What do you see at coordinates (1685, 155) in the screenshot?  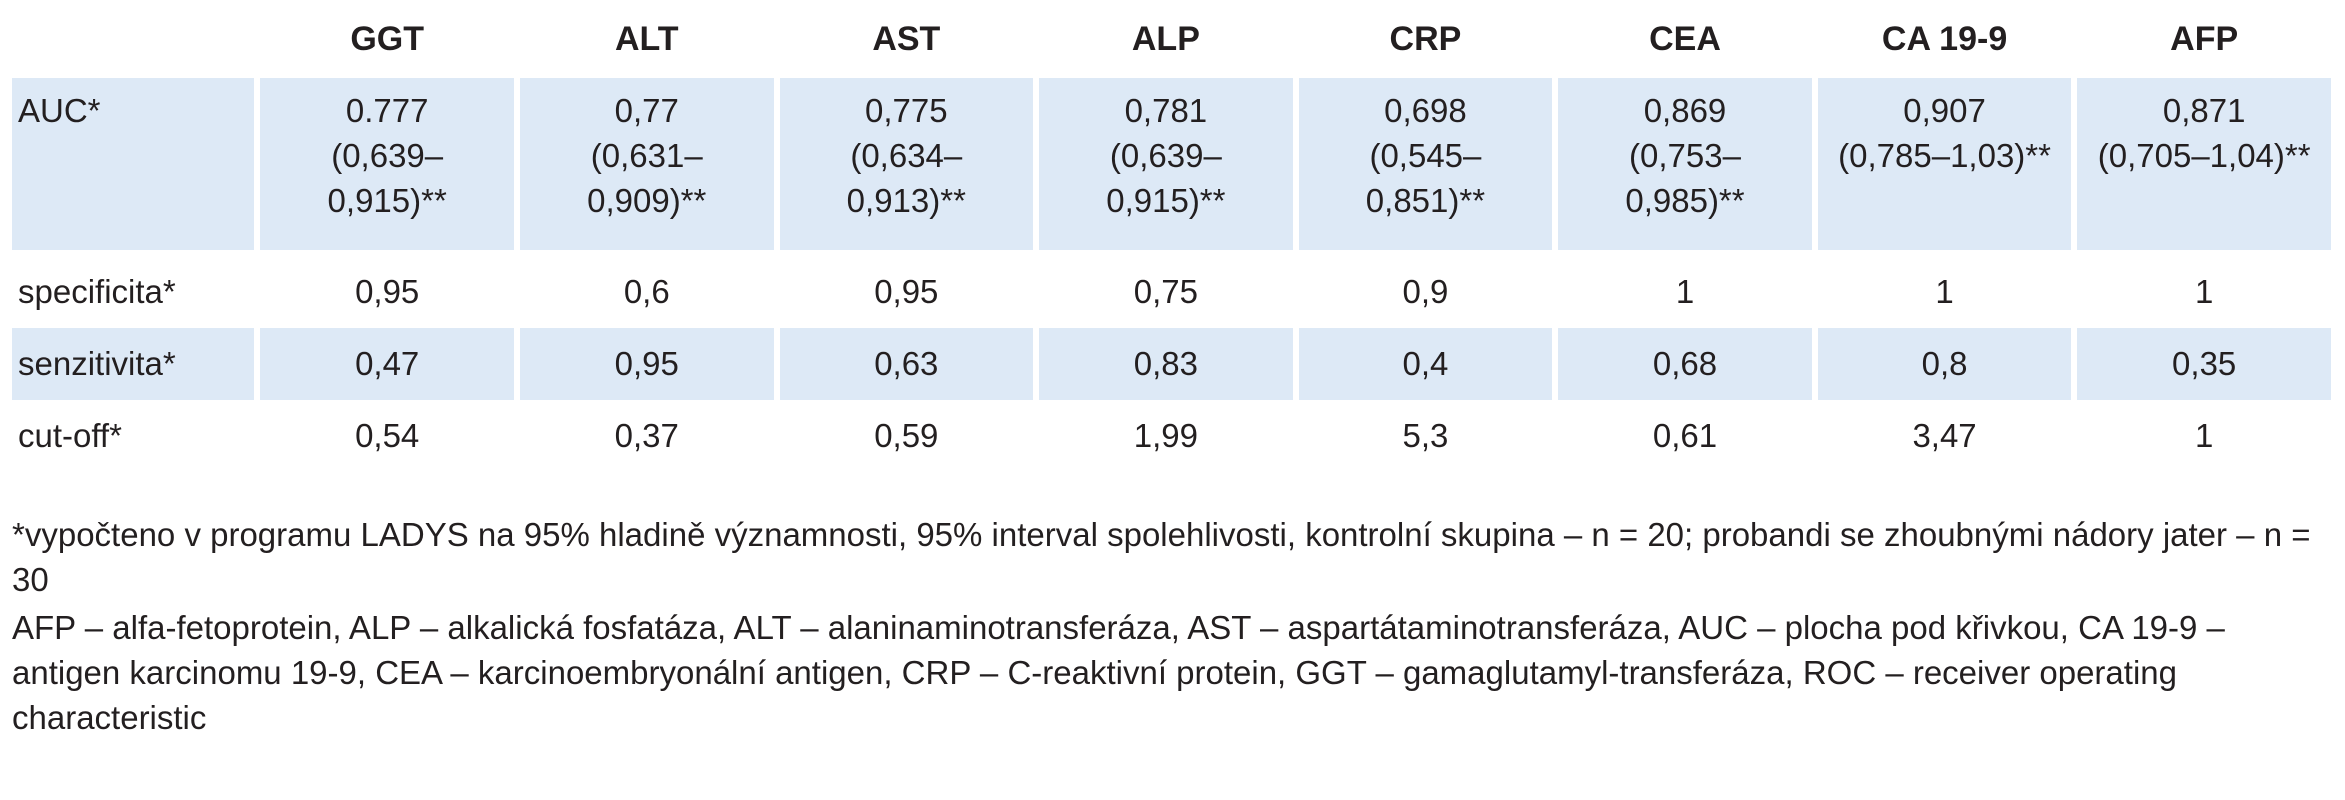 I see `auc-ci-low: (0,753–` at bounding box center [1685, 155].